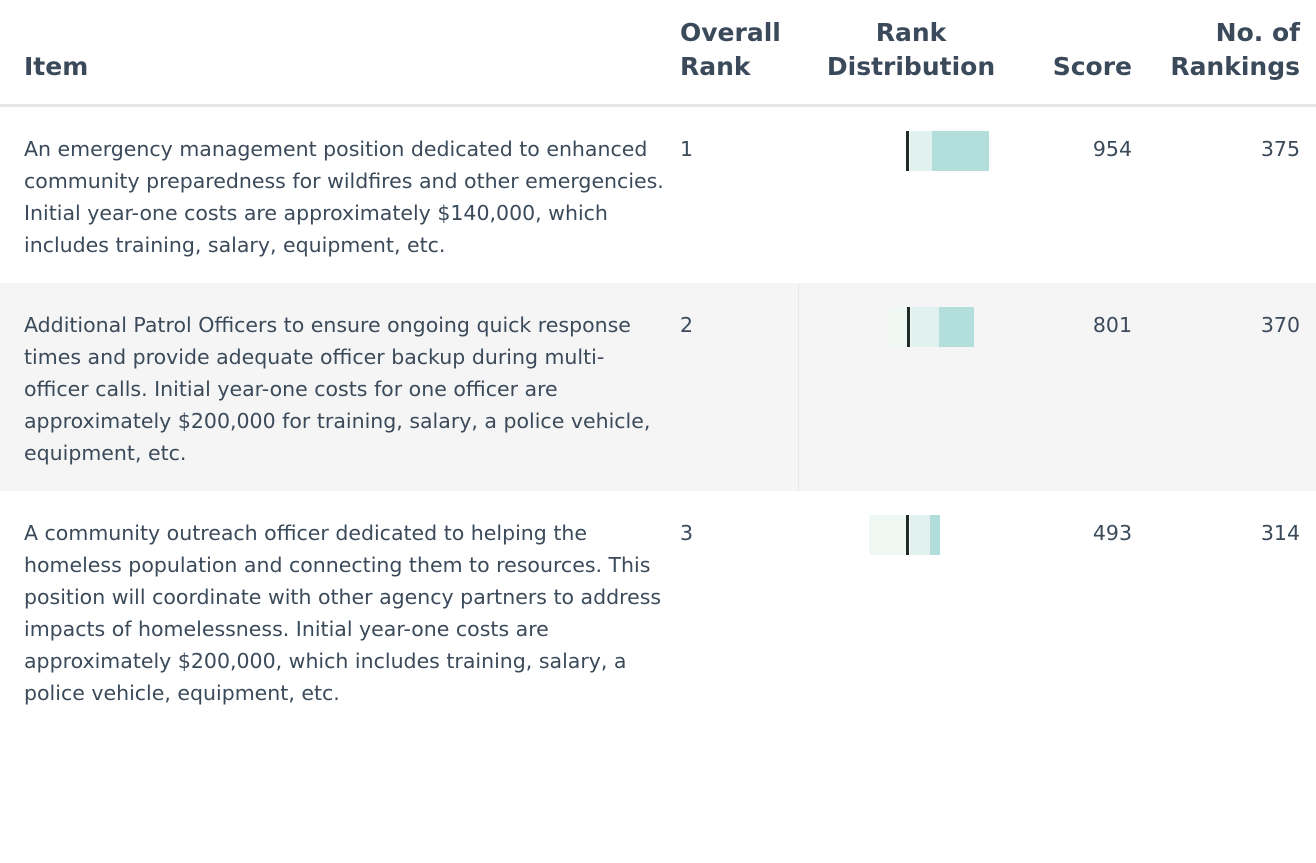  I want to click on header-text: Distribution, so click(911, 66).